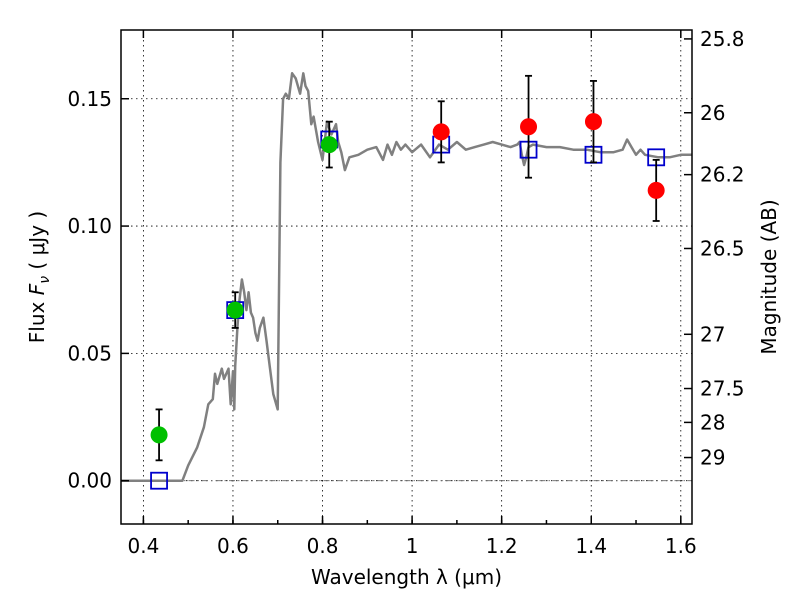  Describe the element at coordinates (89, 99) in the screenshot. I see `y-tick-label: 0.15` at that location.